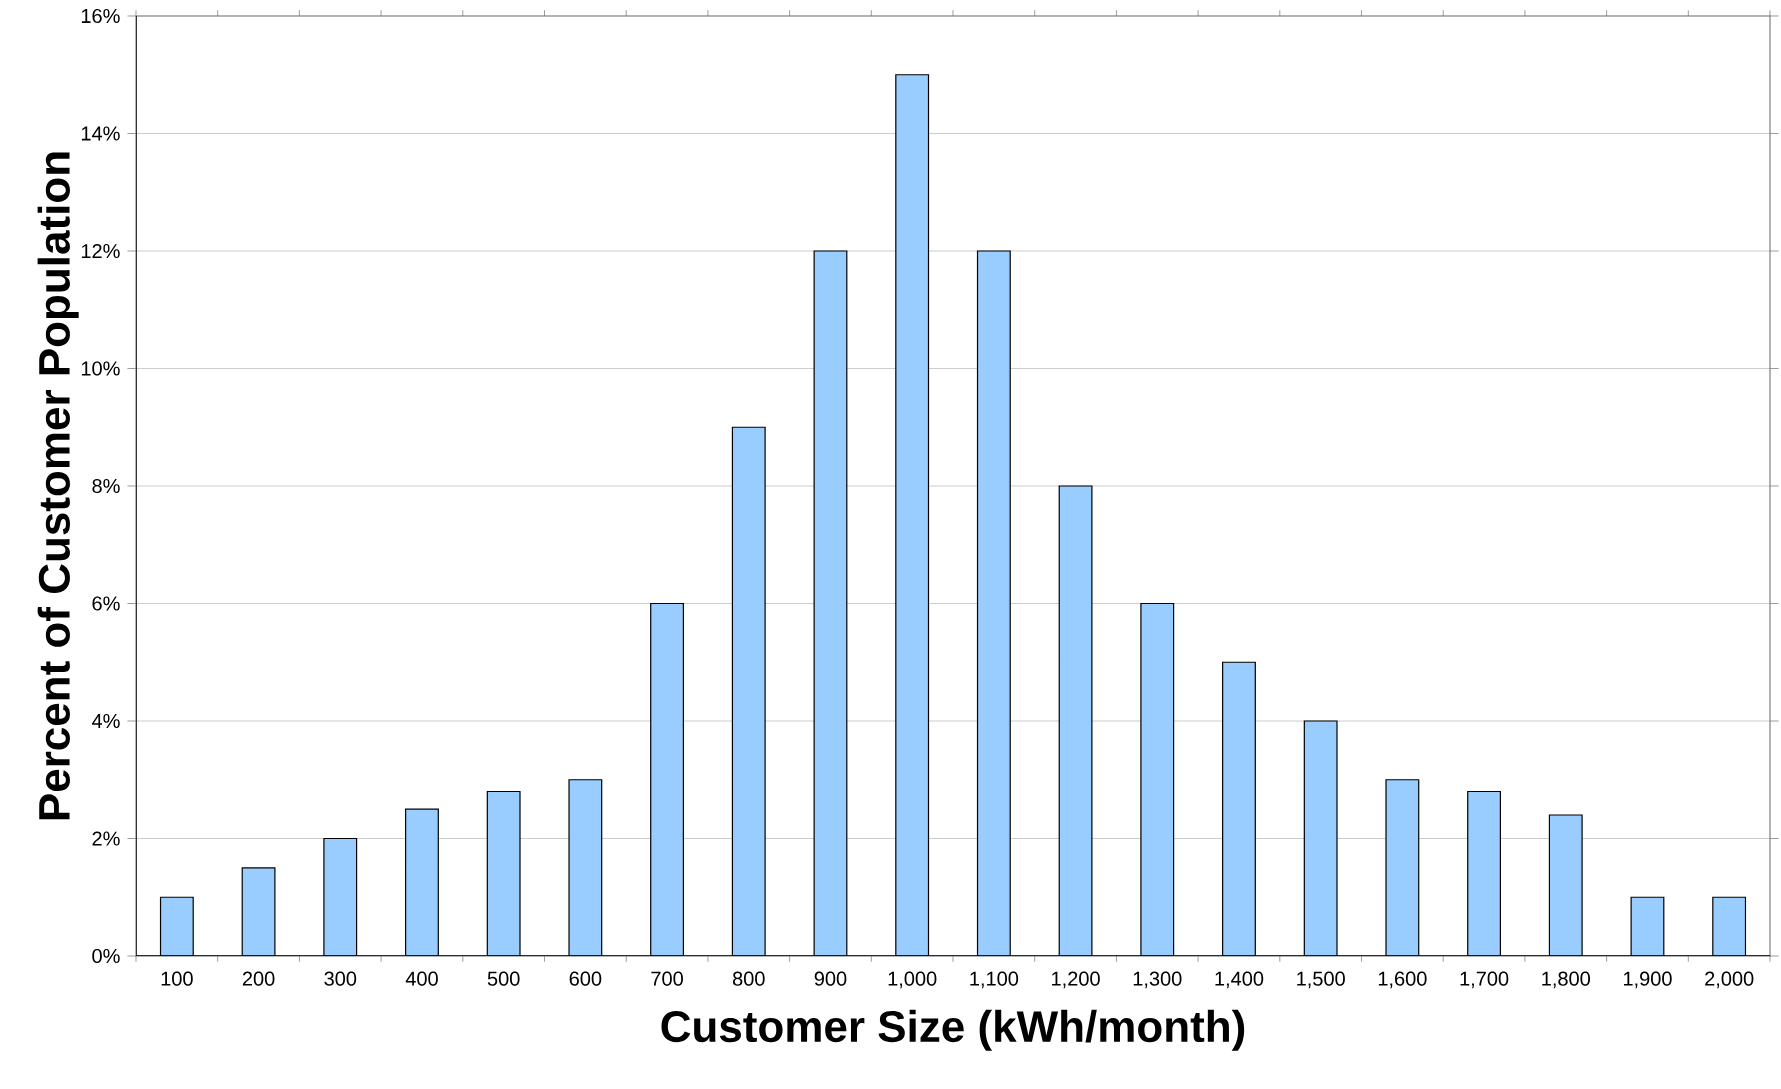 The height and width of the screenshot is (1089, 1781). What do you see at coordinates (830, 978) in the screenshot?
I see `x-tick-label: 900` at bounding box center [830, 978].